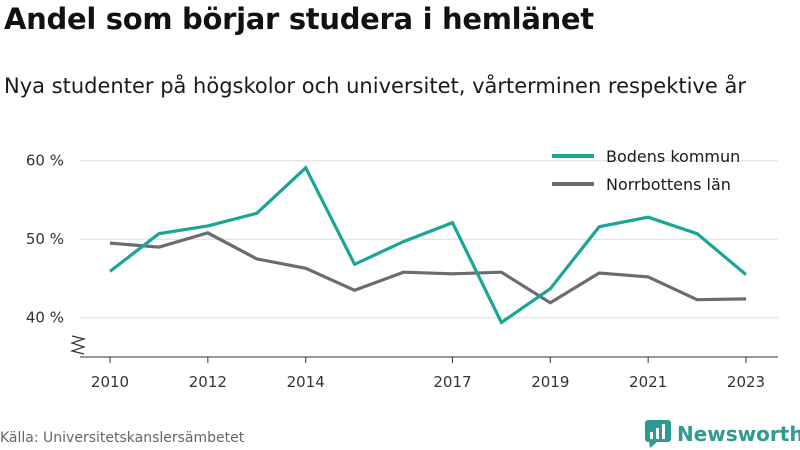  What do you see at coordinates (110, 382) in the screenshot?
I see `x-tick-label-2010: 2010` at bounding box center [110, 382].